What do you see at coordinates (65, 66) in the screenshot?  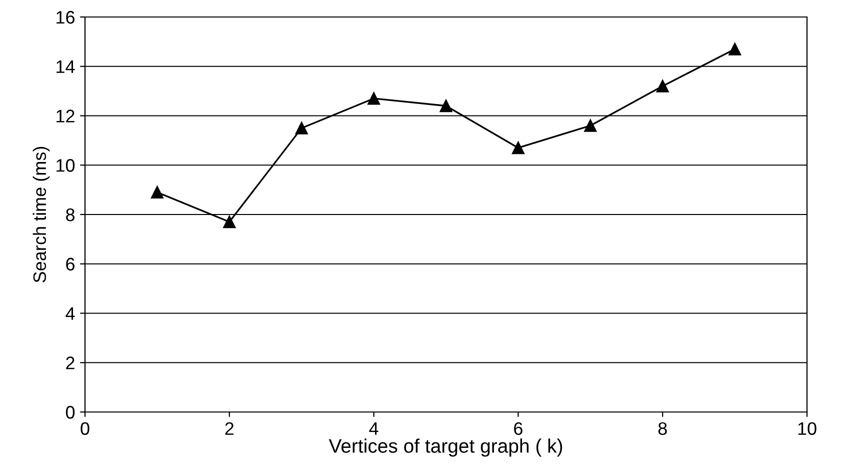 I see `y-tick-label: 14` at bounding box center [65, 66].